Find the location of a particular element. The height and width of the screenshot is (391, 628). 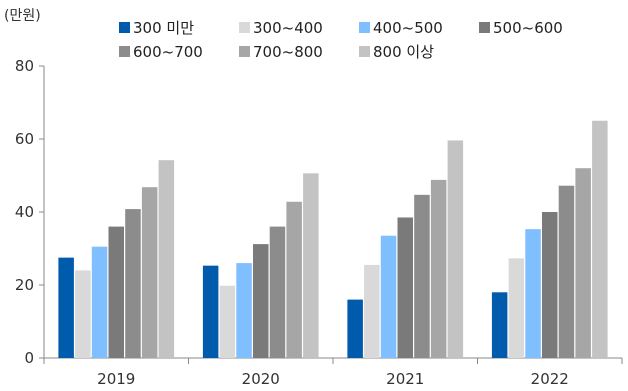

legend-label: 600~700 is located at coordinates (168, 52).